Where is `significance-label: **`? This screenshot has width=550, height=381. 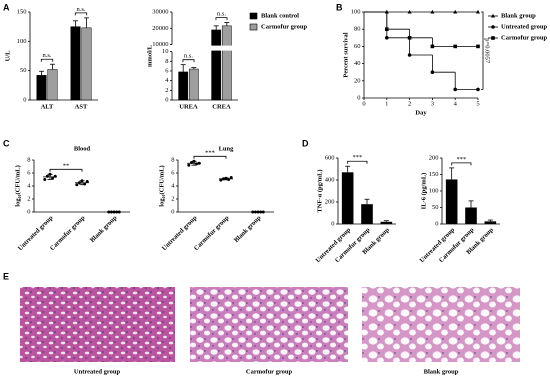 significance-label: ** is located at coordinates (66, 165).